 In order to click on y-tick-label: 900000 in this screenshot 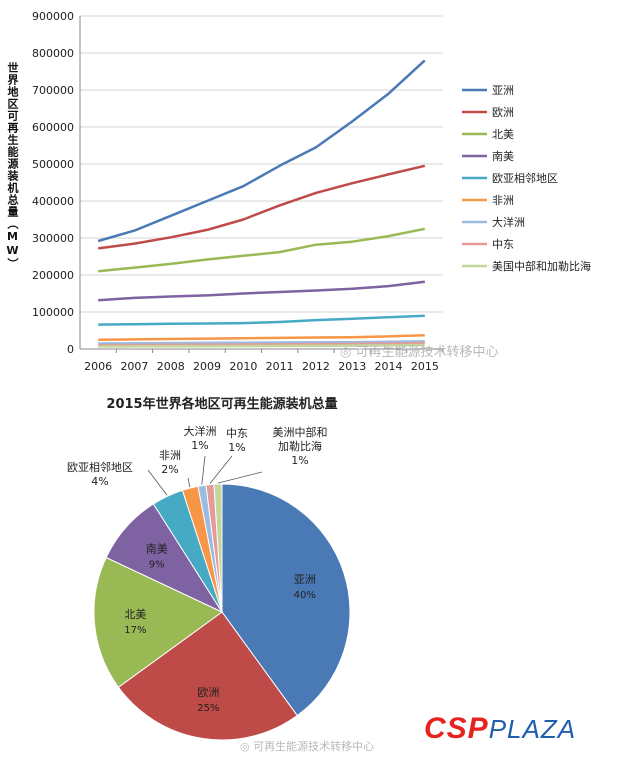, I will do `click(53, 16)`.